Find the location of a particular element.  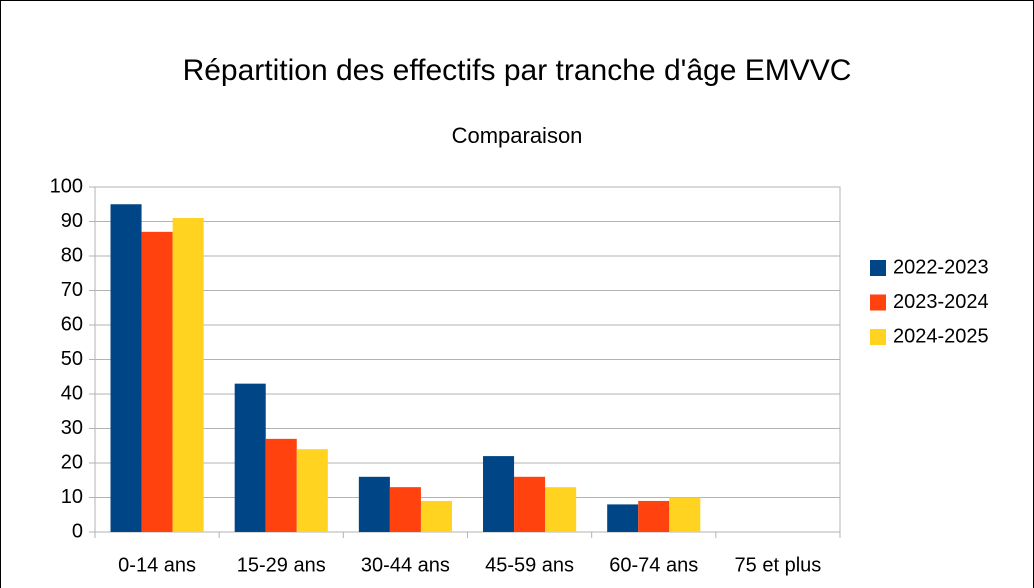

y-tick-label: 20 is located at coordinates (72, 462).